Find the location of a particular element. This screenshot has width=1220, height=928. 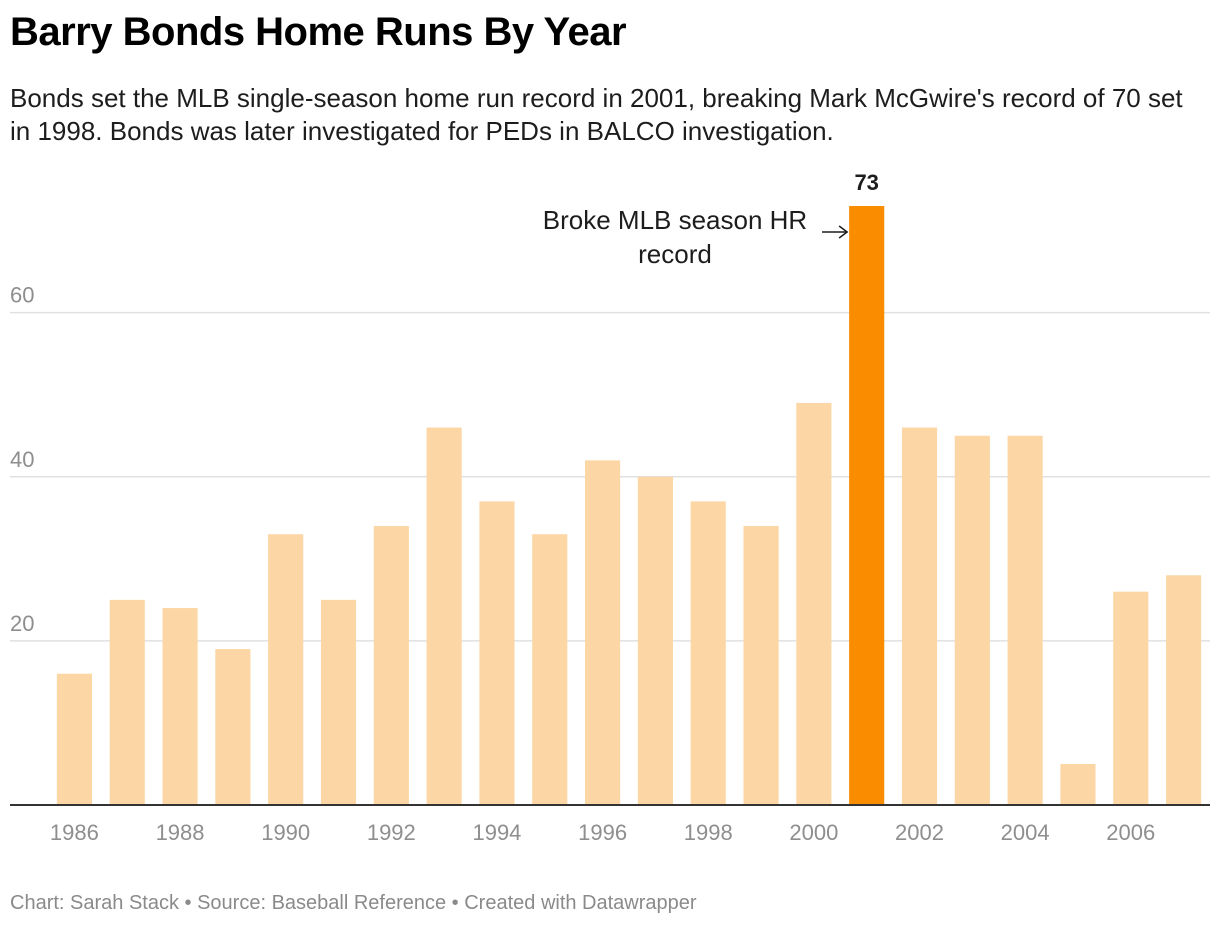

x-tick-label-2000: 2000 is located at coordinates (813, 832).